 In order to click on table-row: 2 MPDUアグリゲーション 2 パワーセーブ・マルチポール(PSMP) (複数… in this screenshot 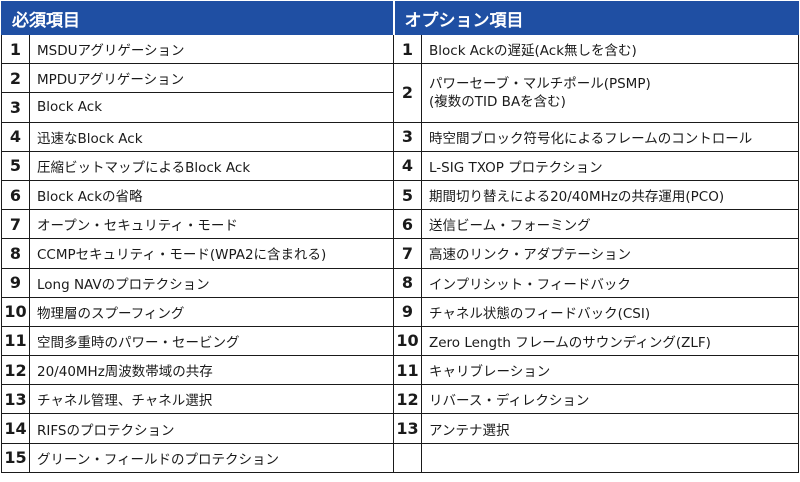, I will do `click(400, 93)`.